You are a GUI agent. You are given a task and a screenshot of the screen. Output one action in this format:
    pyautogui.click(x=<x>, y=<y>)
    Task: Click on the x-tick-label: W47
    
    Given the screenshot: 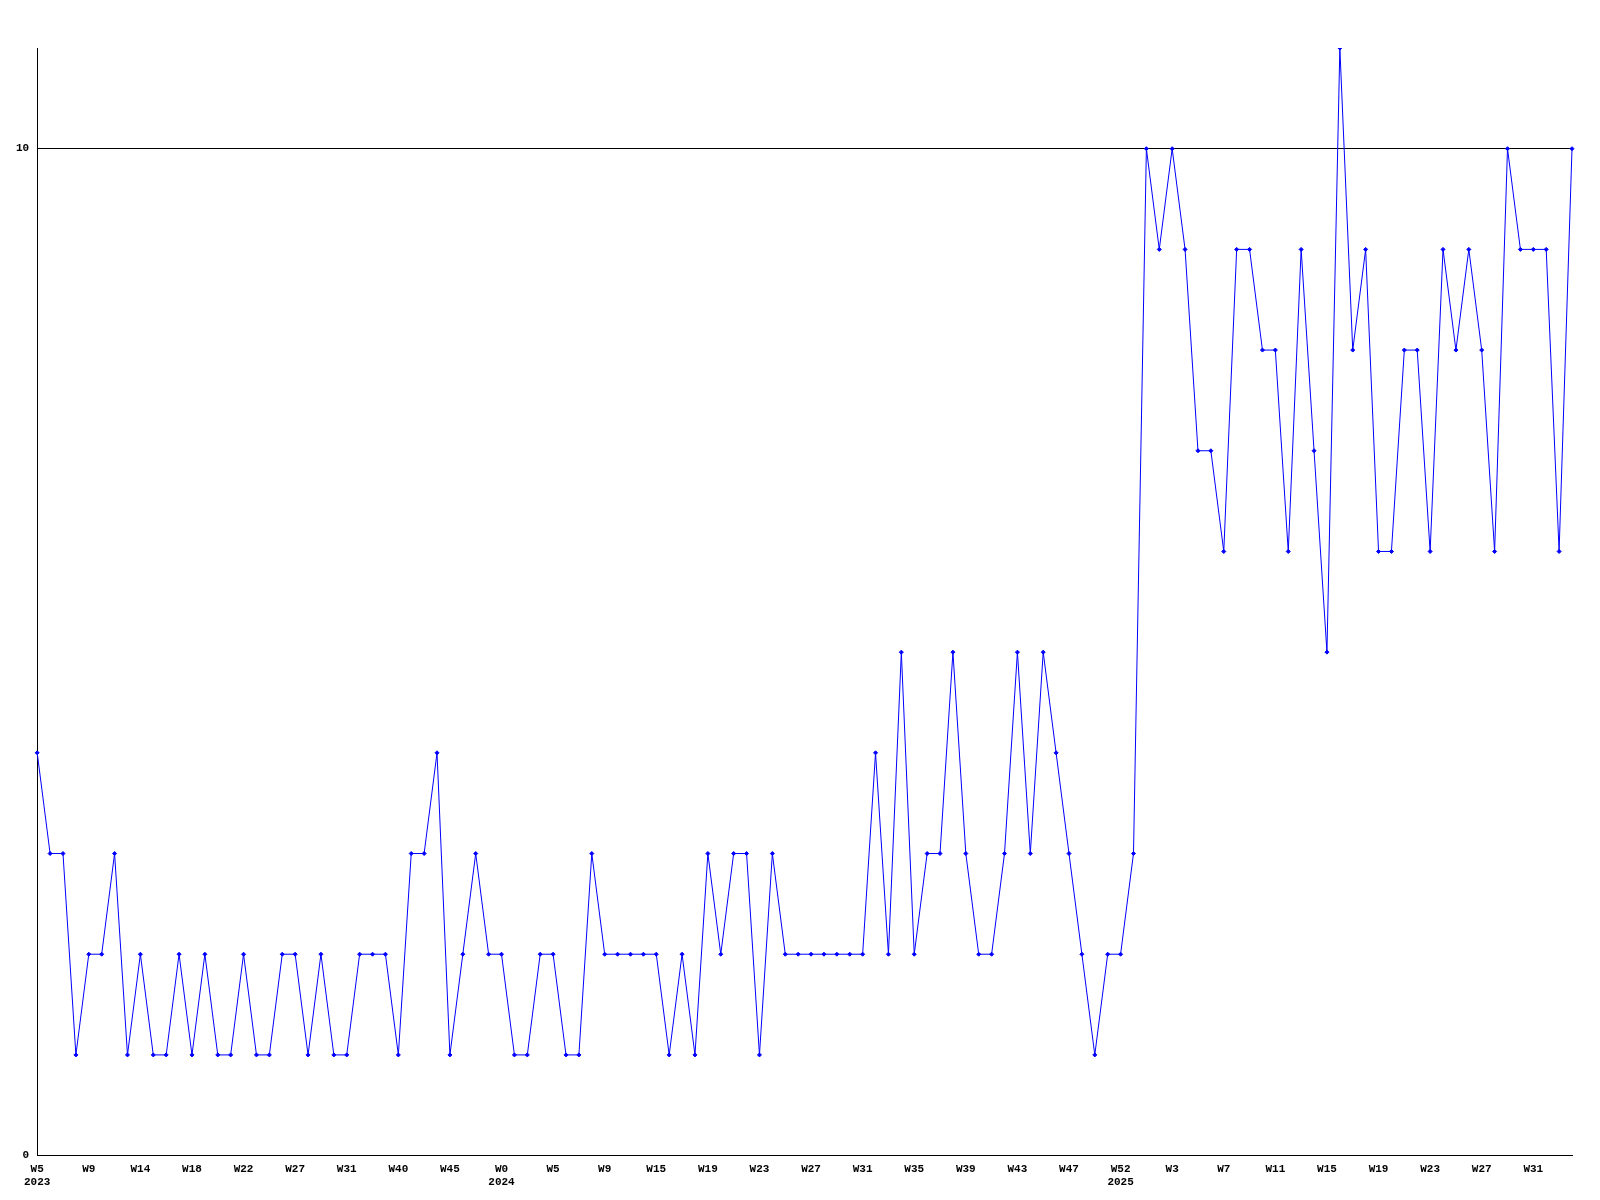 What is the action you would take?
    pyautogui.click(x=1069, y=1168)
    